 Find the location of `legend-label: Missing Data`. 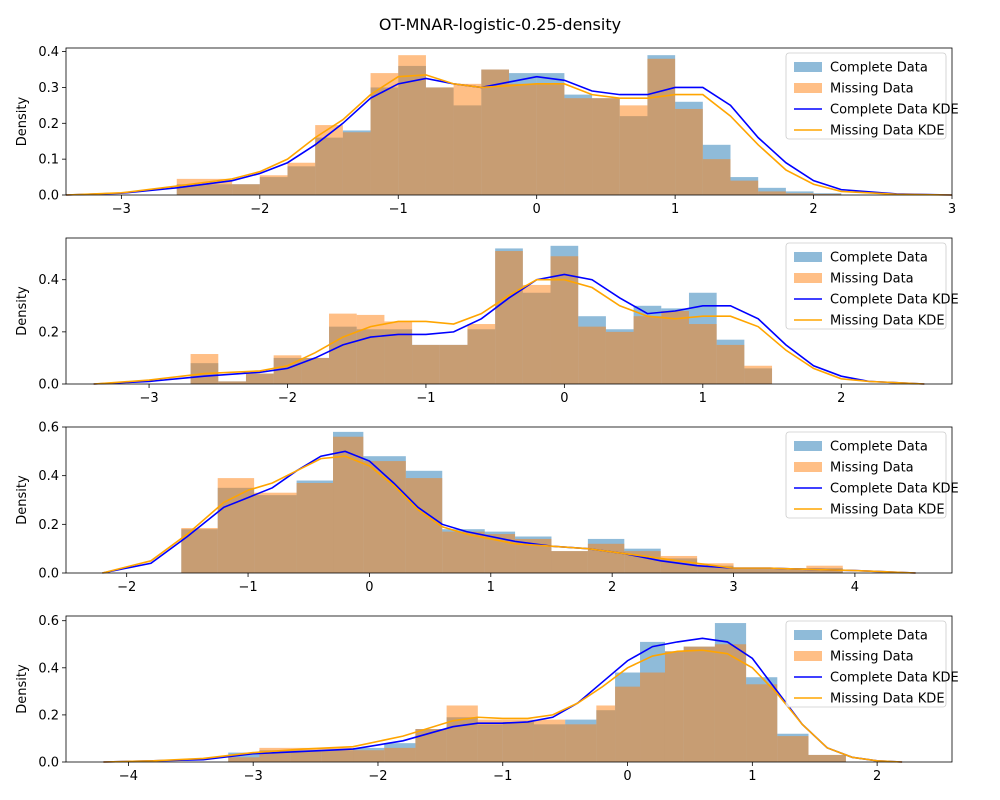

legend-label: Missing Data is located at coordinates (872, 657).